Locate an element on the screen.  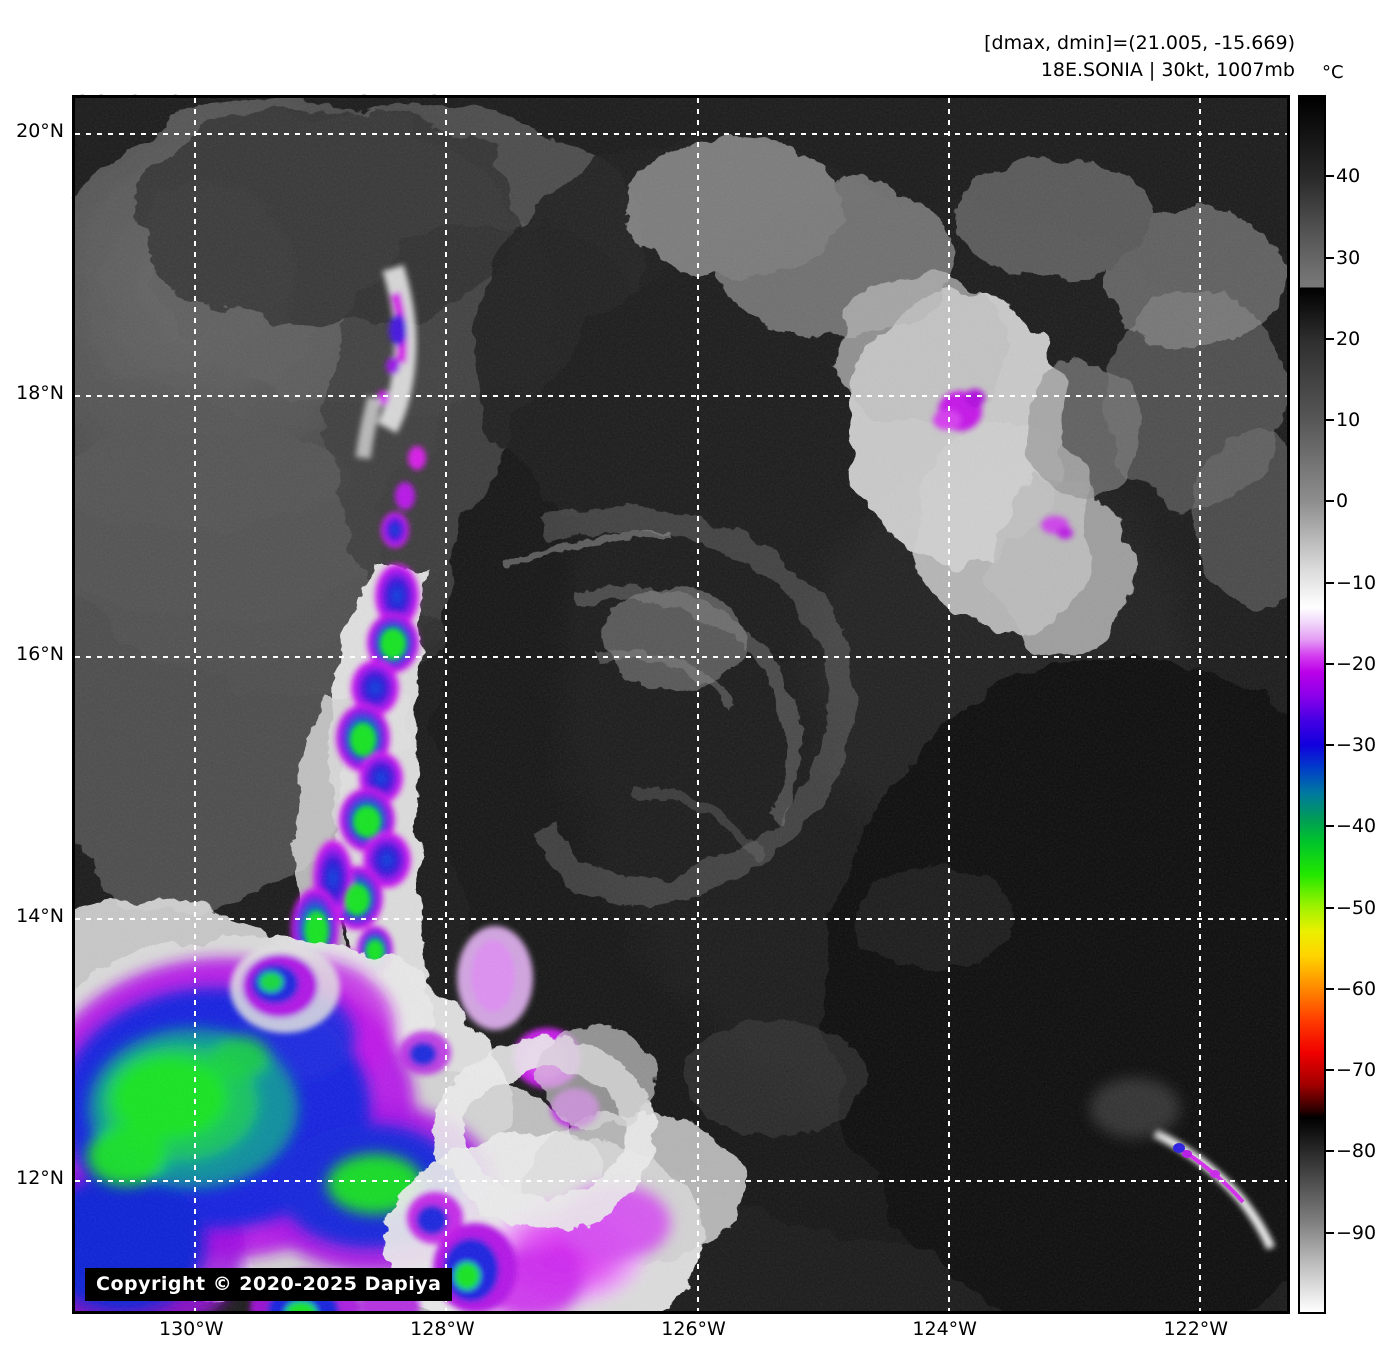
colorbar-tick--90: −90 is located at coordinates (1356, 1232).